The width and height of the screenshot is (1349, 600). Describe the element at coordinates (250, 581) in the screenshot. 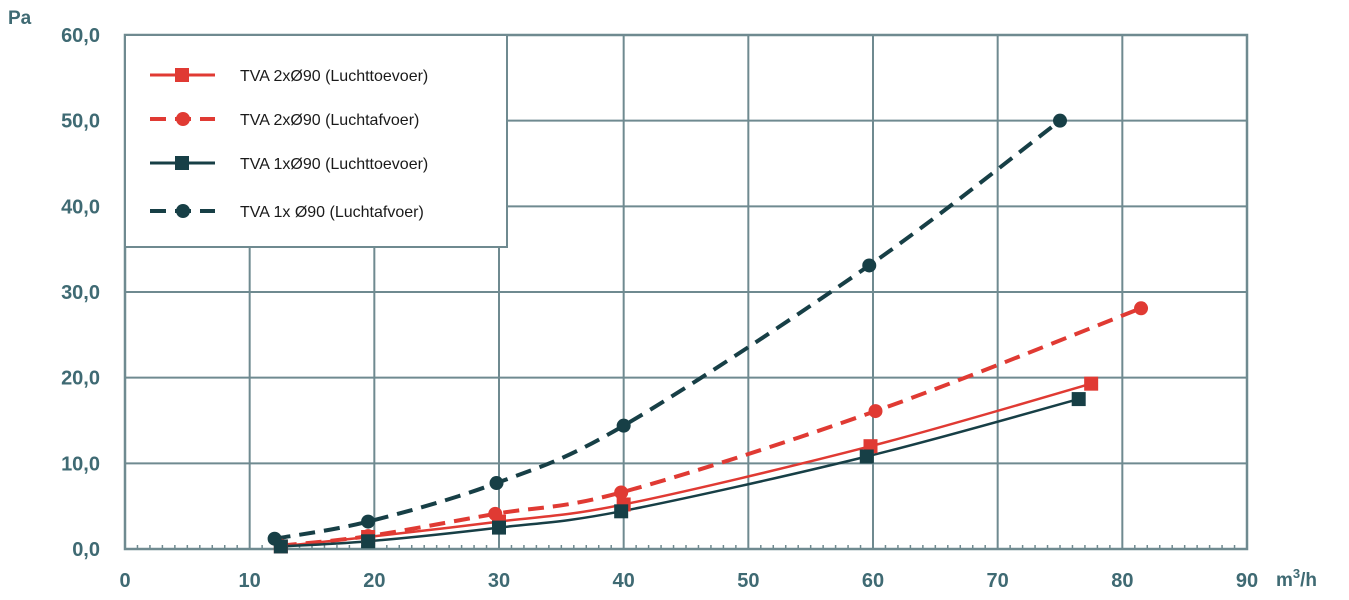

I see `x-tick-label: 10` at that location.